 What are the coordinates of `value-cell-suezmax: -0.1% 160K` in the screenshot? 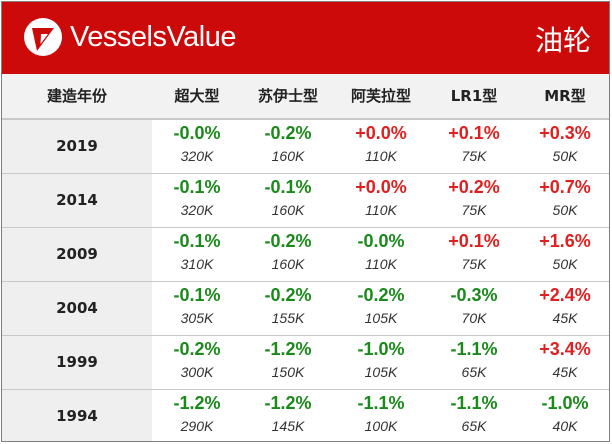 It's located at (288, 200).